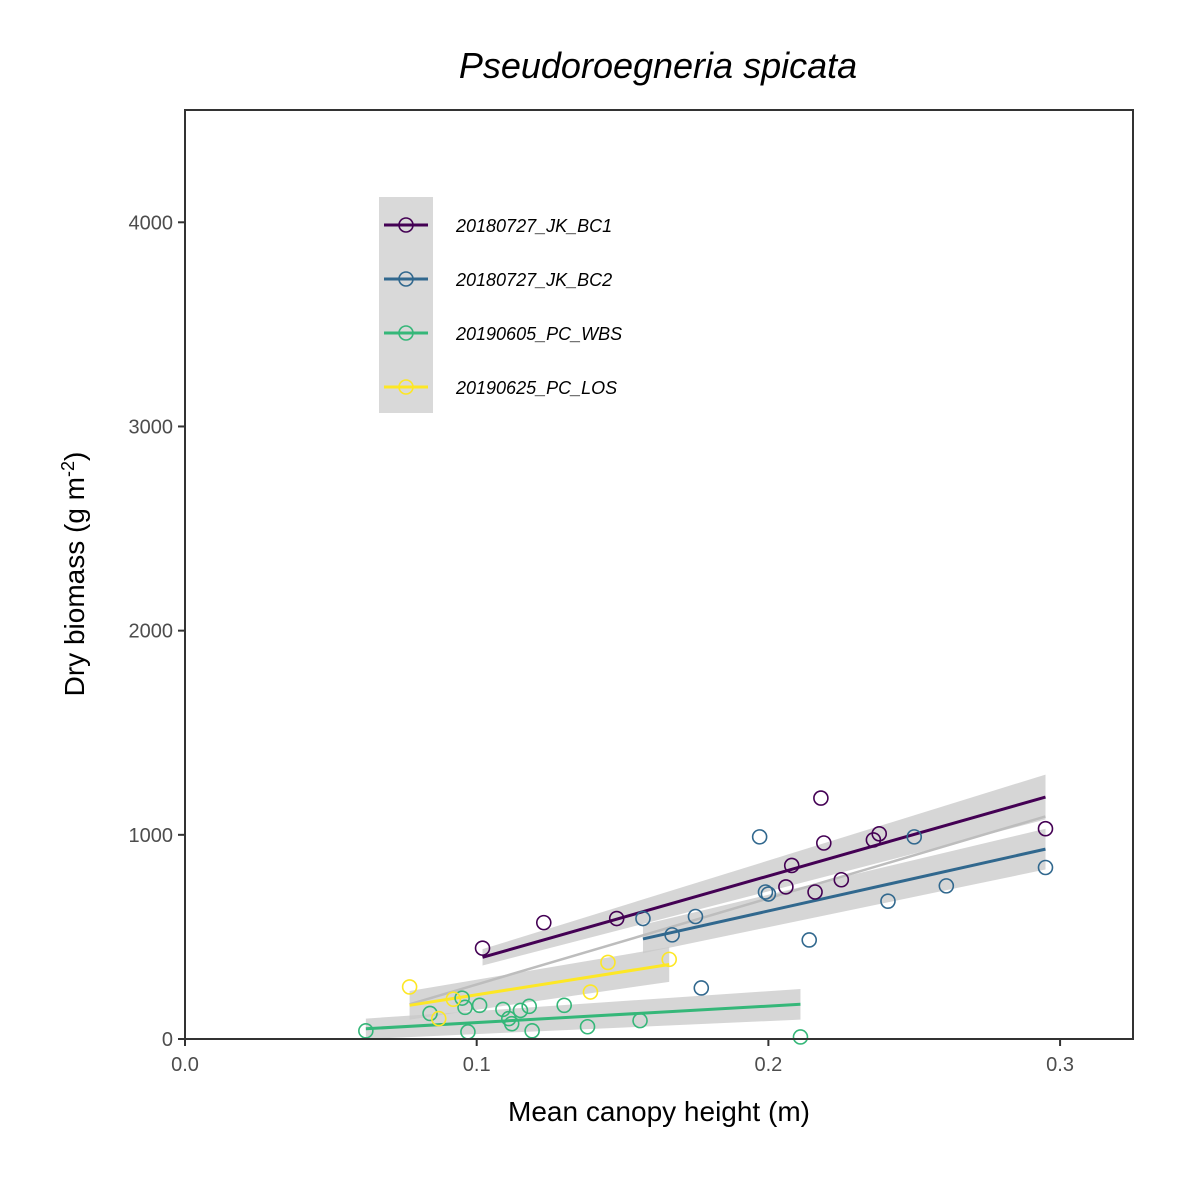 The width and height of the screenshot is (1181, 1181). I want to click on legend-label-1: 20180727_JK_BC1, so click(533, 226).